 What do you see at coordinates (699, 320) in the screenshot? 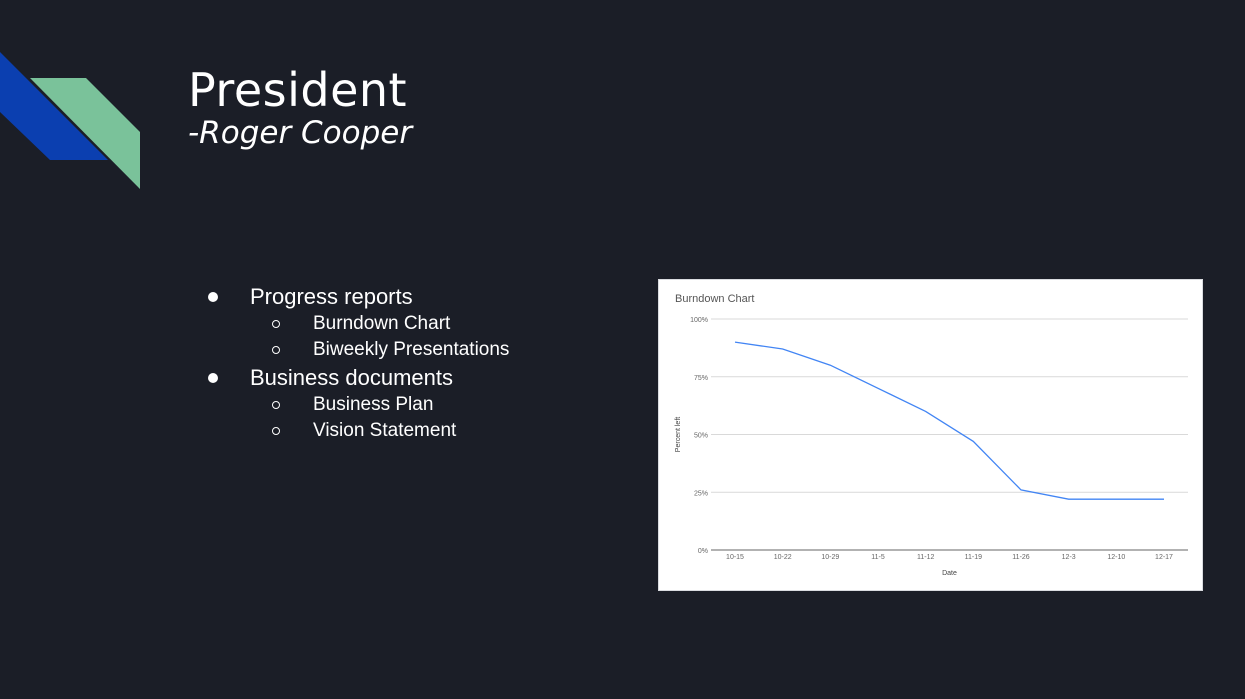
I see `y-tick-label: 100%` at bounding box center [699, 320].